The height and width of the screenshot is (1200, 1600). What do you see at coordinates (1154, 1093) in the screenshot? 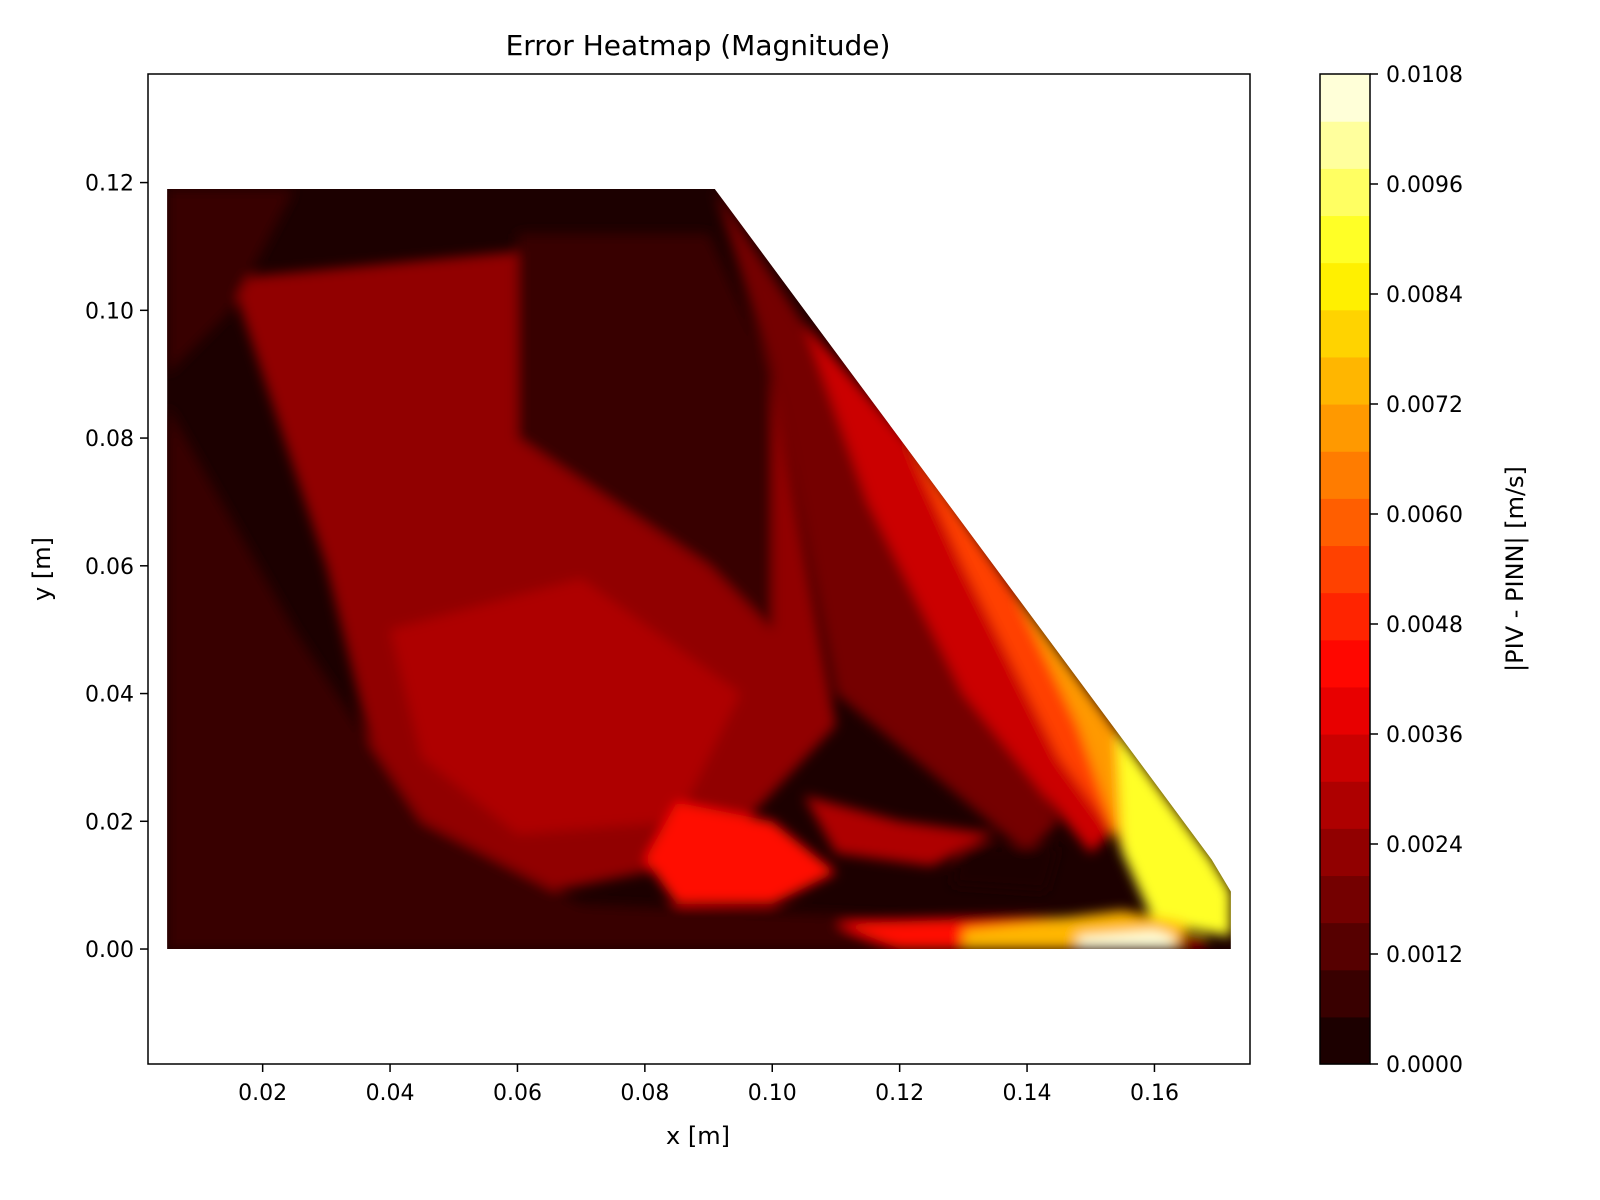
I see `x-tick-label: 0.16` at bounding box center [1154, 1093].